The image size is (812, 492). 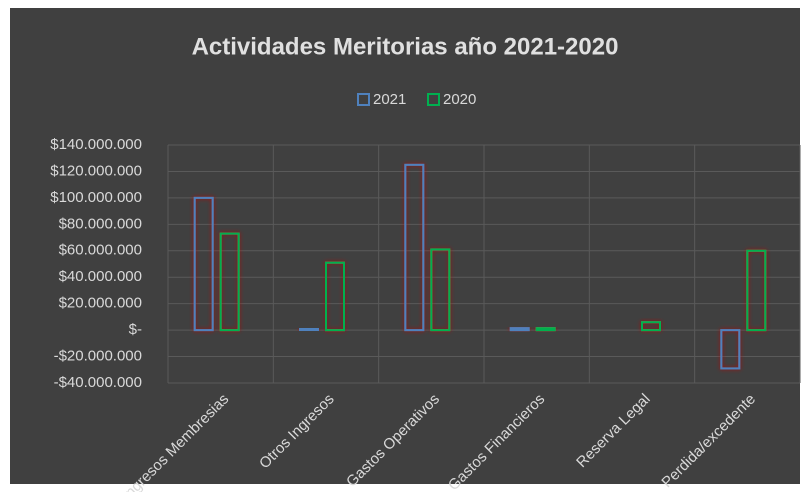 I want to click on legend-label: 2021, so click(x=389, y=99).